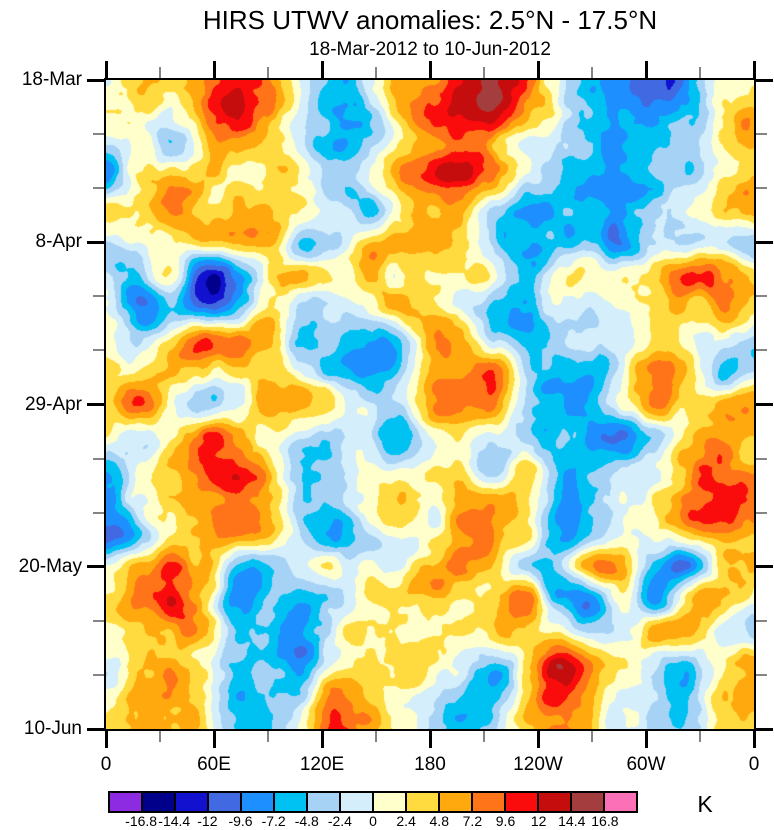 The width and height of the screenshot is (774, 830). What do you see at coordinates (306, 821) in the screenshot?
I see `colorbar-tick-label: -4.8` at bounding box center [306, 821].